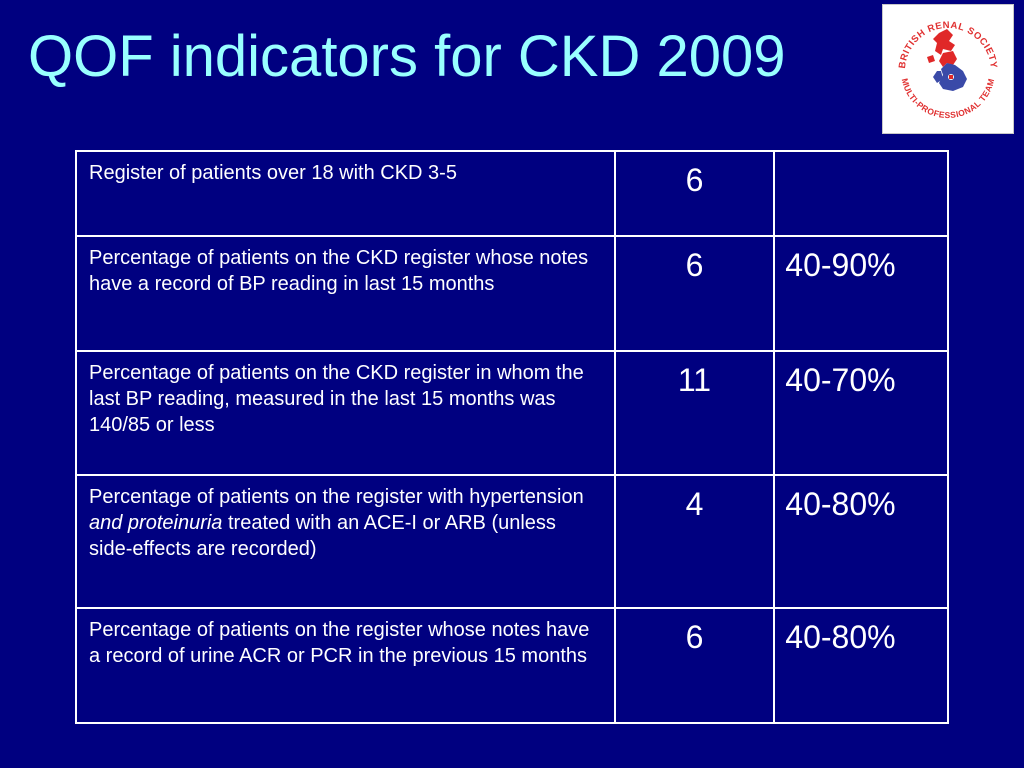 The height and width of the screenshot is (768, 1024). What do you see at coordinates (861, 193) in the screenshot?
I see `indicator-threshold` at bounding box center [861, 193].